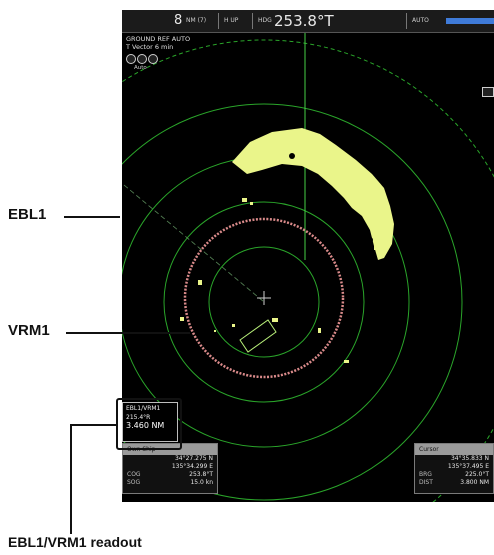 This screenshot has height=555, width=494. Describe the element at coordinates (425, 474) in the screenshot. I see `brg-label: BRG` at that location.